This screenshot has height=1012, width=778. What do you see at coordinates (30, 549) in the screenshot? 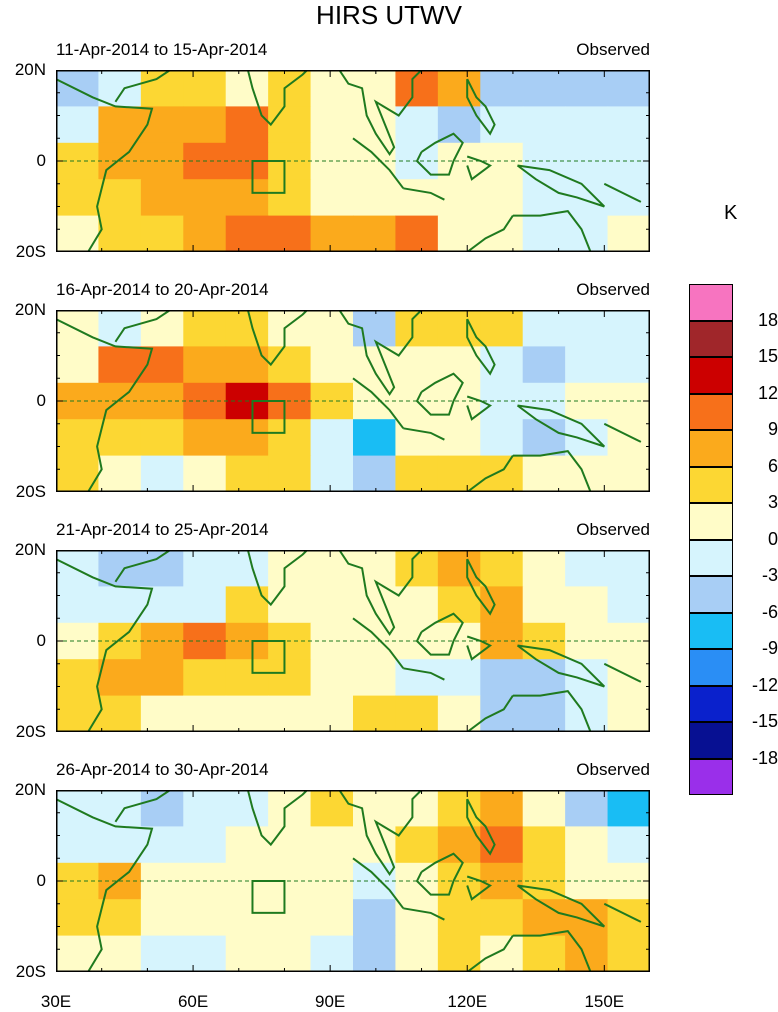
I see `y-tick-label: 20N` at bounding box center [30, 549].